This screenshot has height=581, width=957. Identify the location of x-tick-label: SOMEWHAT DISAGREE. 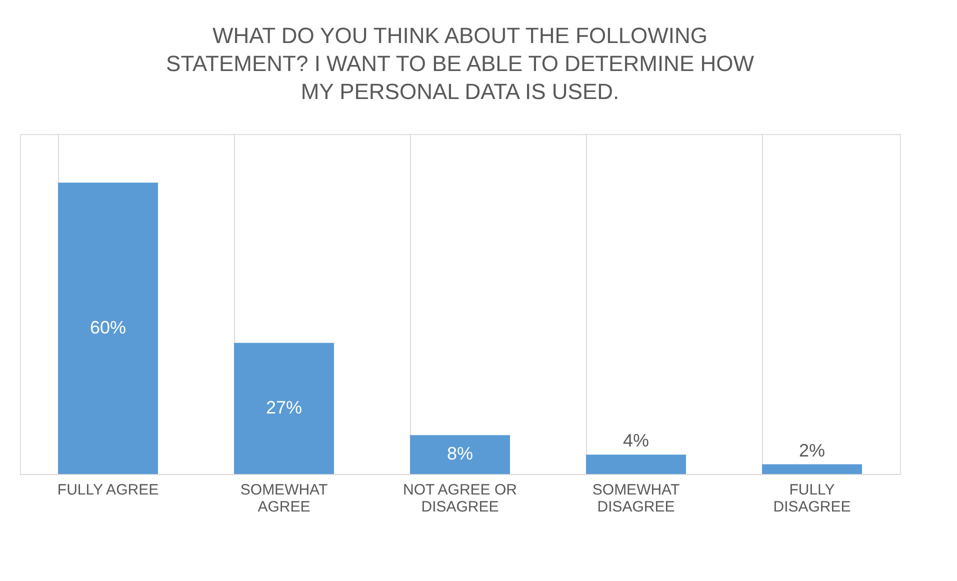
(636, 499).